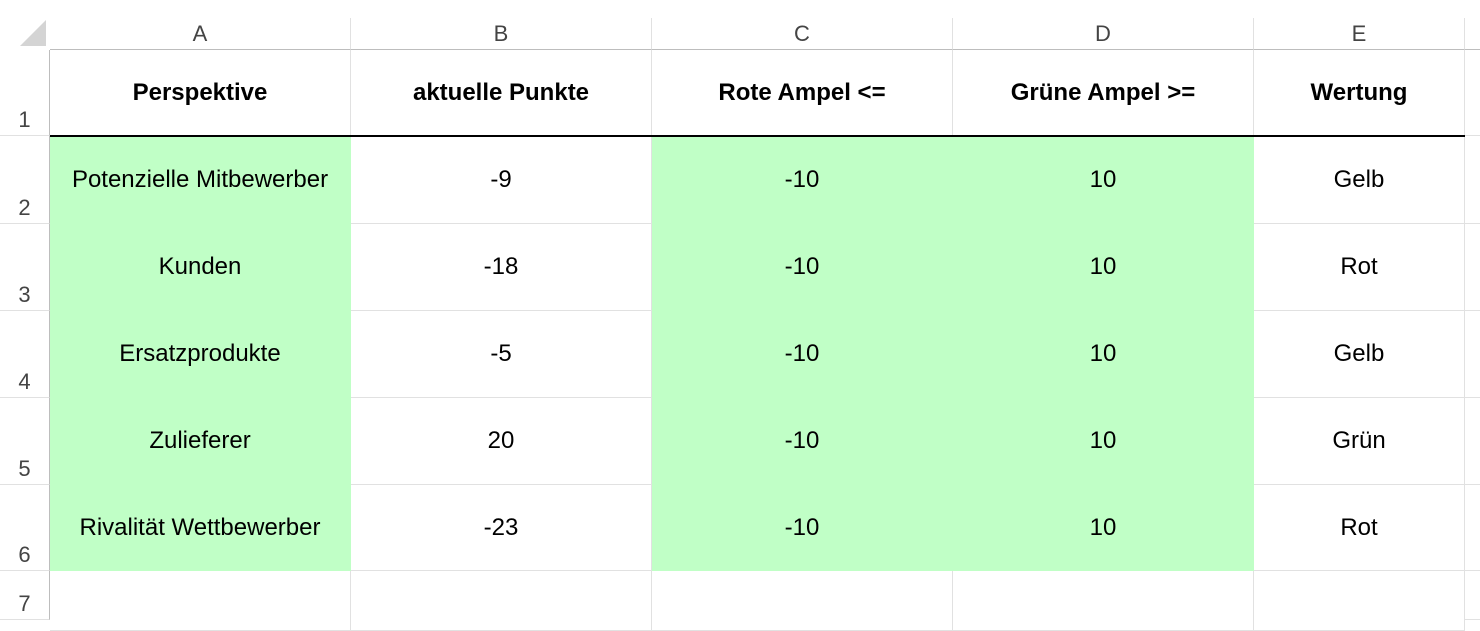 The image size is (1480, 631). What do you see at coordinates (1472, 180) in the screenshot?
I see `cell-f2` at bounding box center [1472, 180].